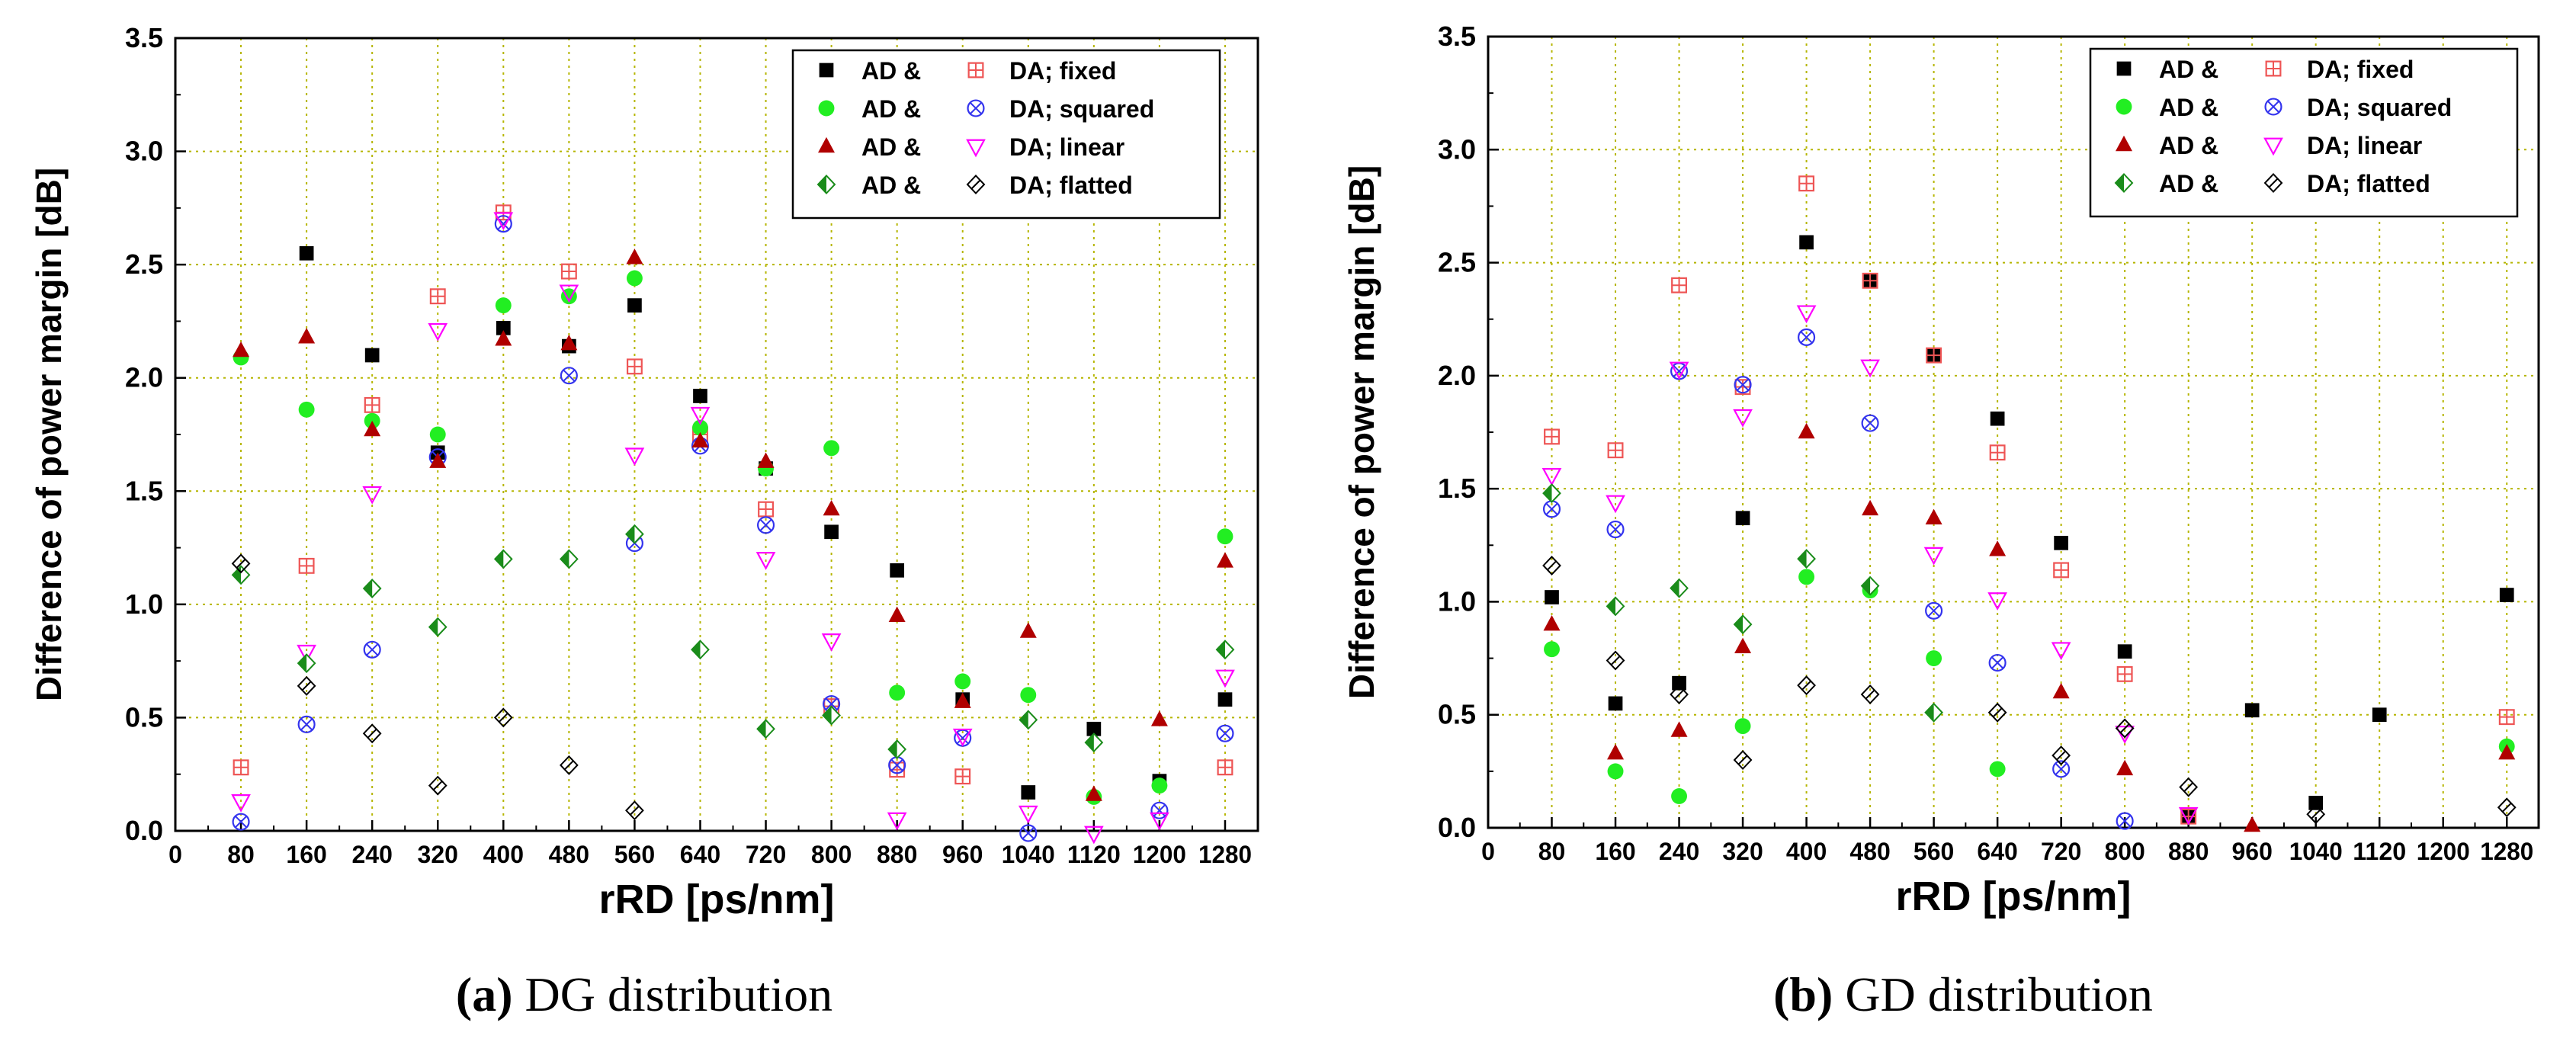 Image resolution: width=2576 pixels, height=1058 pixels. I want to click on x-tick-label: 880, so click(2188, 852).